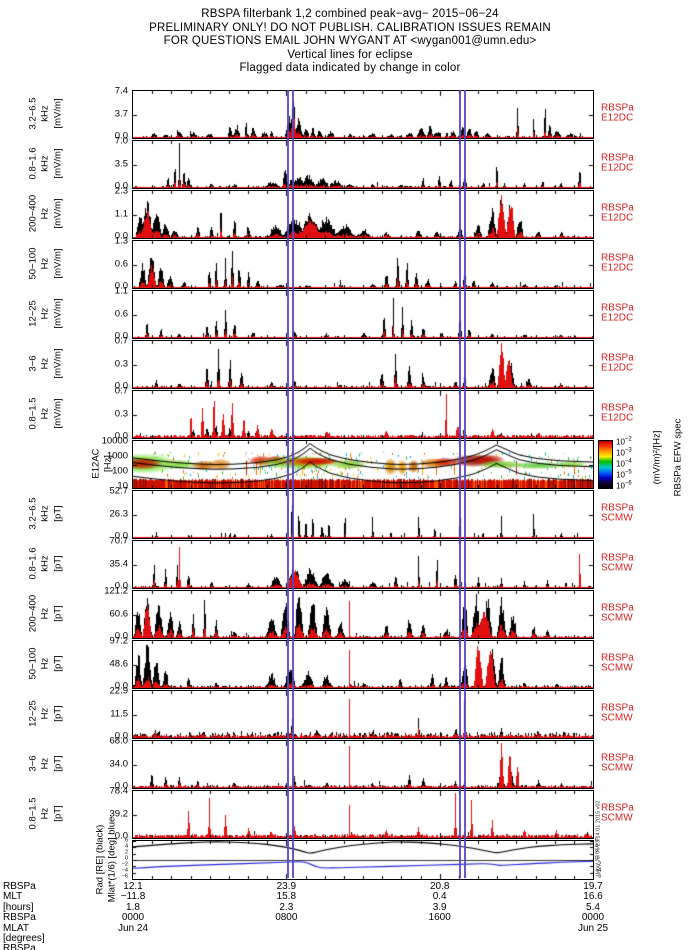 This screenshot has height=950, width=700. Describe the element at coordinates (363, 664) in the screenshot. I see `panel-scmw-50-100hz` at that location.